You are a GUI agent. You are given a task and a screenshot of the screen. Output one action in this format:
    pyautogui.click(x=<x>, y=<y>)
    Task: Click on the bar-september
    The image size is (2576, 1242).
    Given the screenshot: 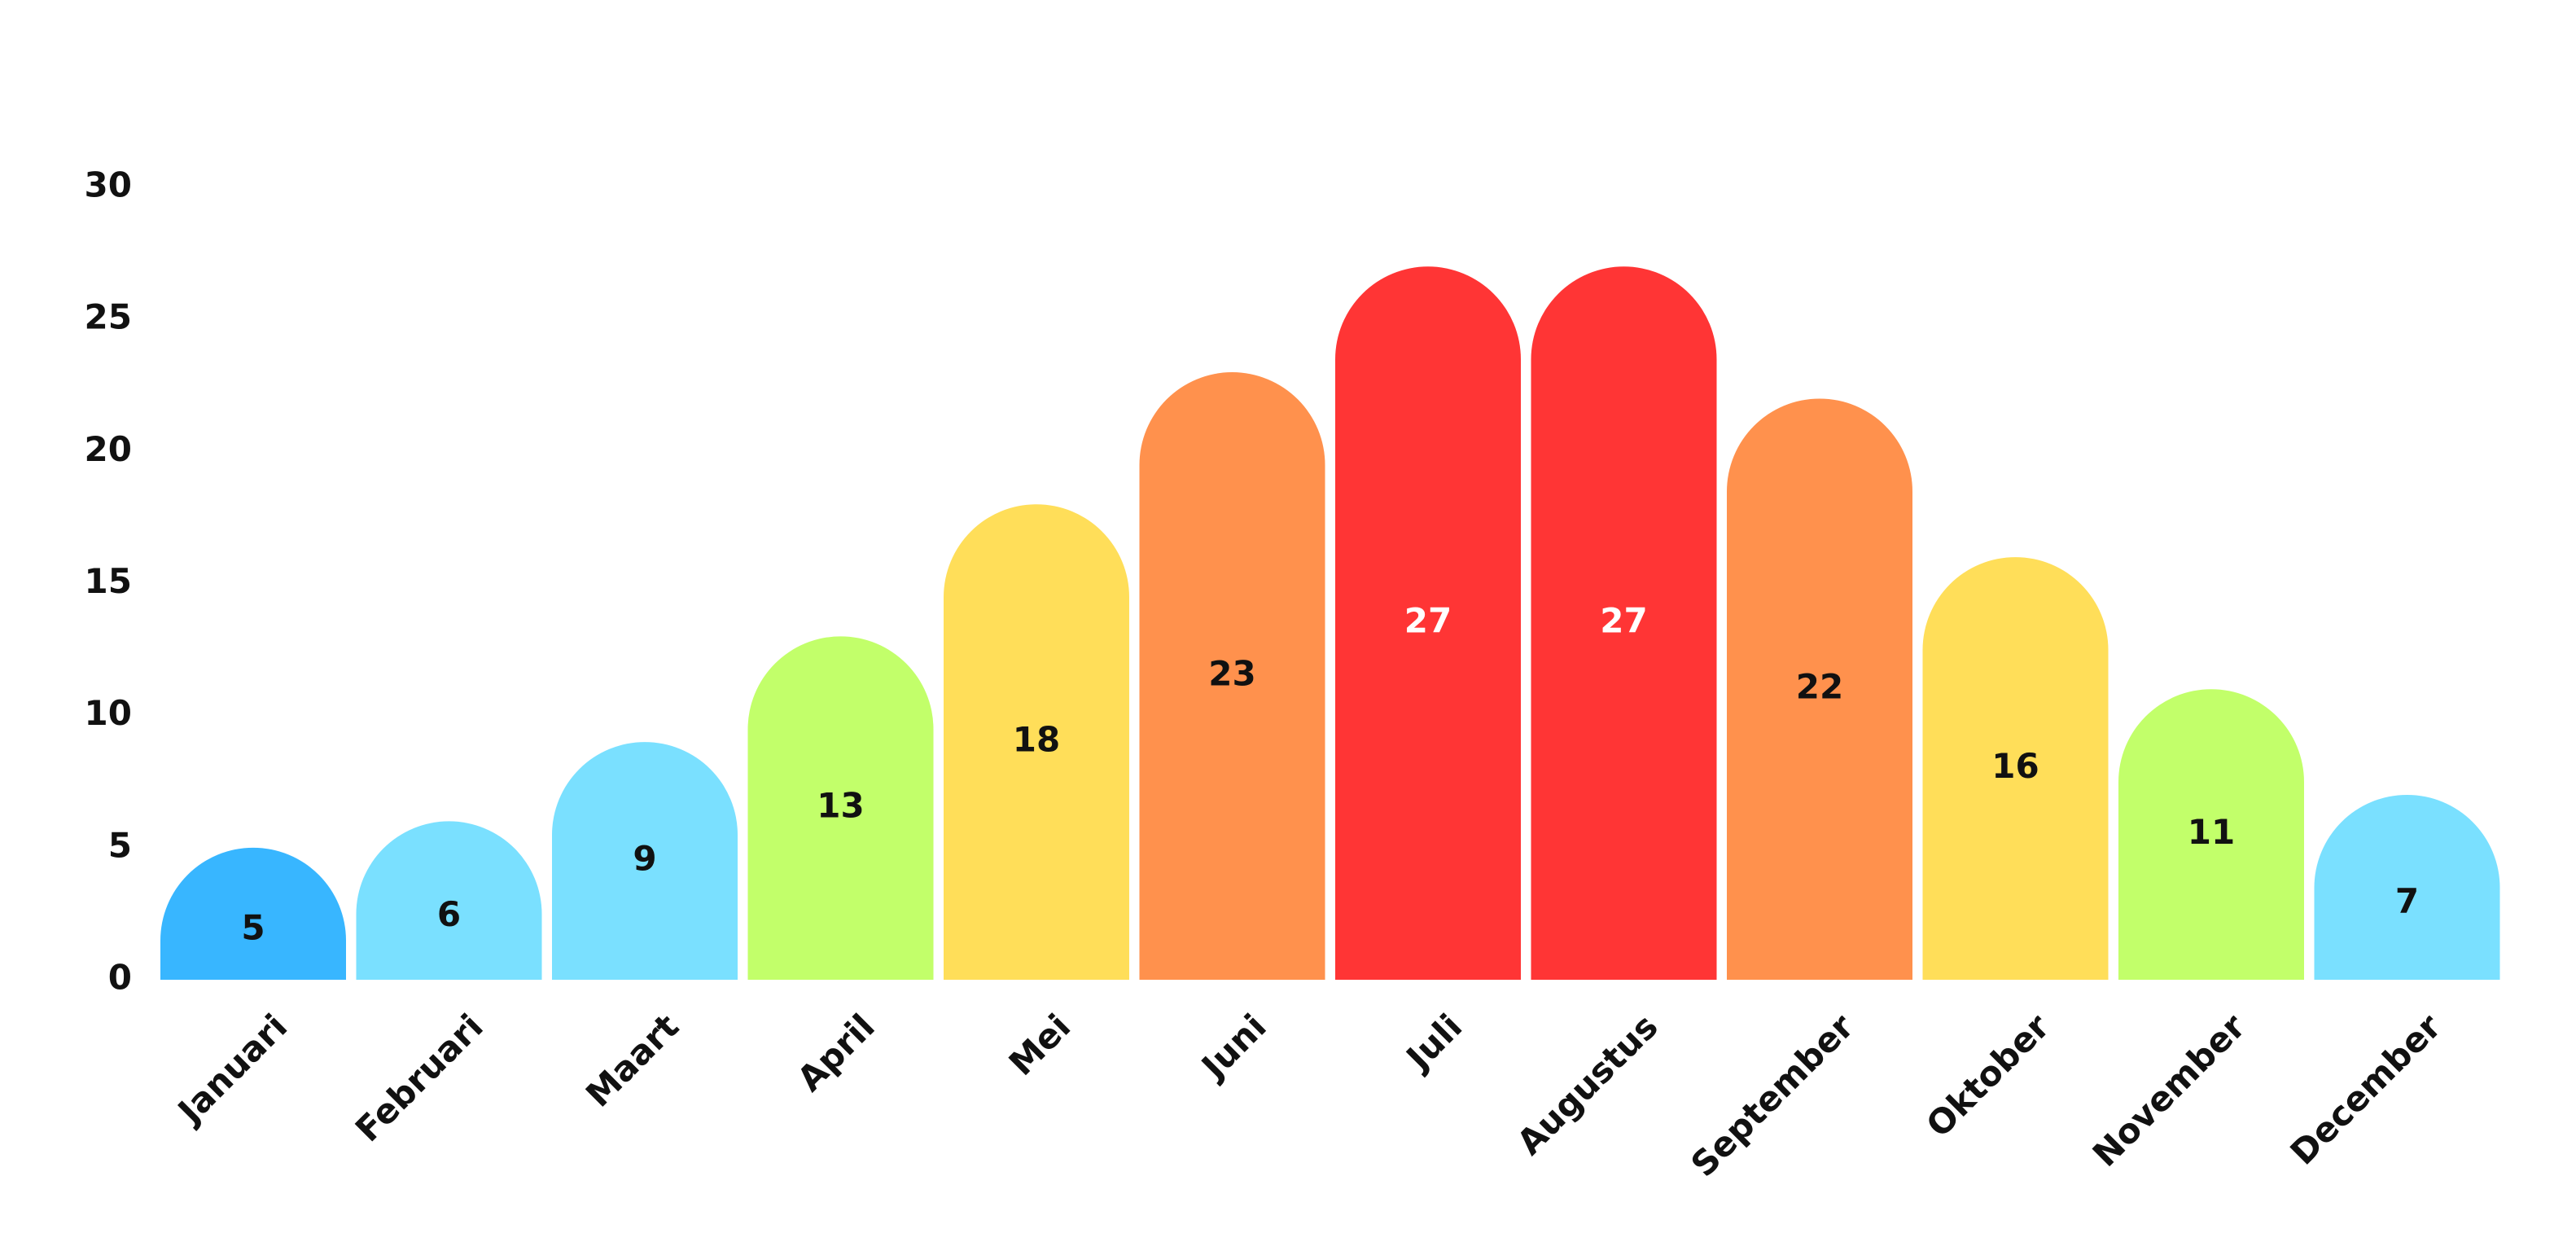 What is the action you would take?
    pyautogui.click(x=1819, y=689)
    